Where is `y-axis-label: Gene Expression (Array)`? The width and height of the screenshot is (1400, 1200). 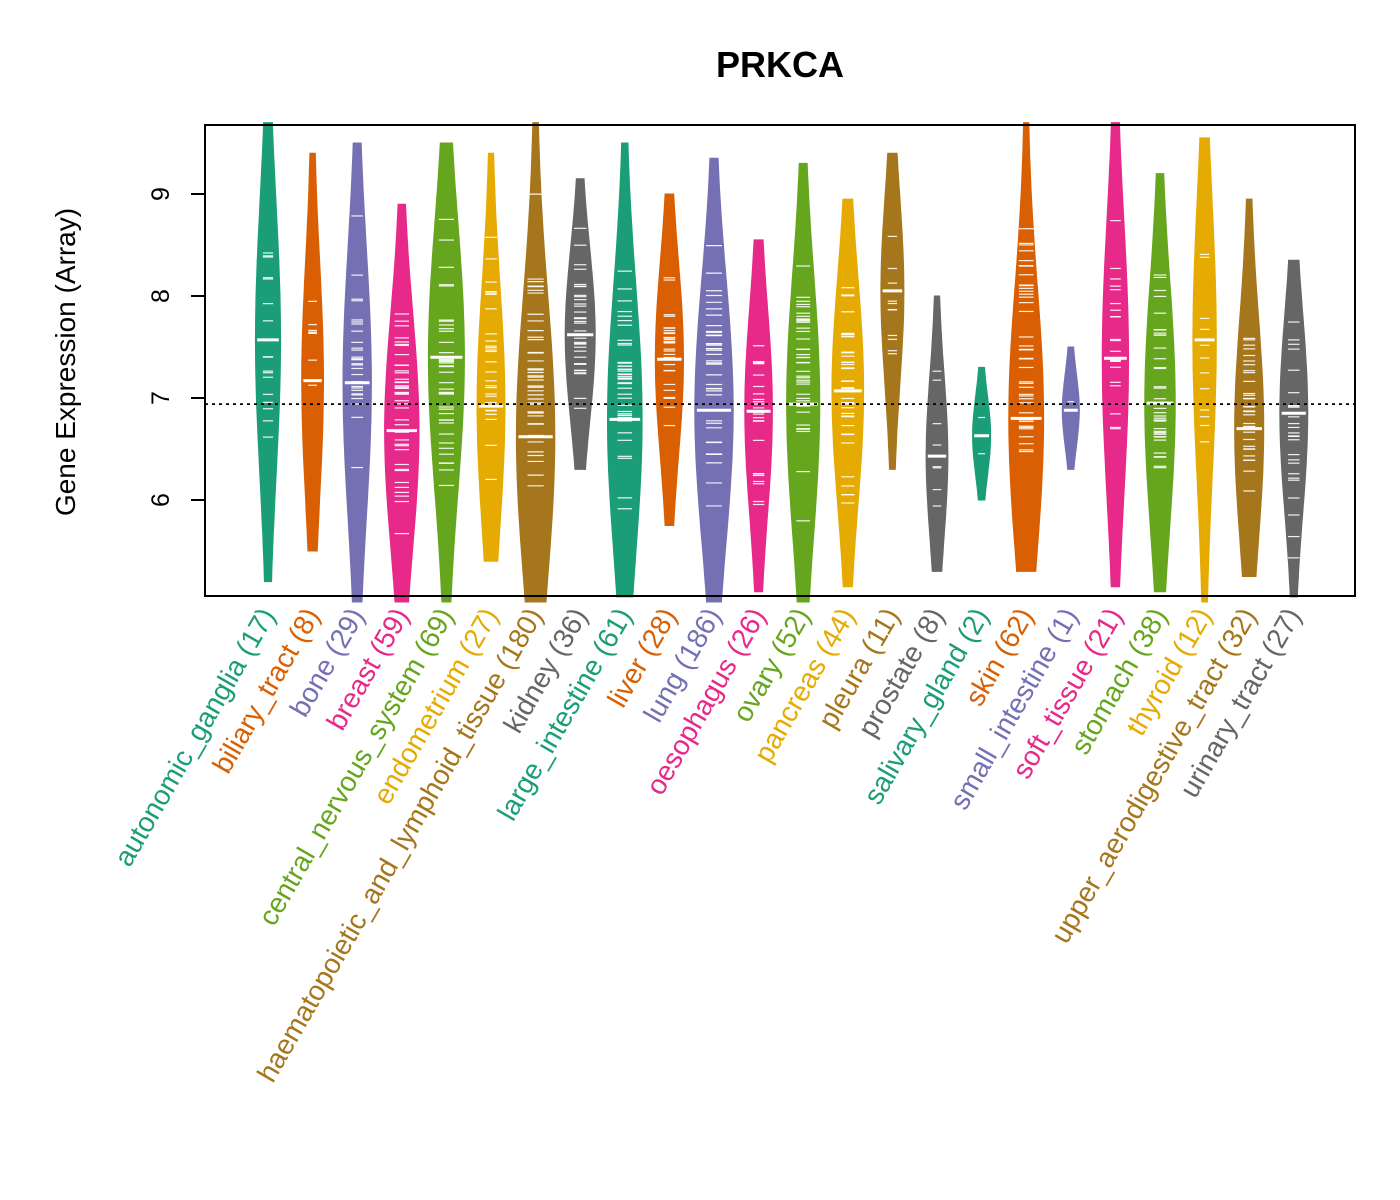 y-axis-label: Gene Expression (Array) is located at coordinates (65, 362).